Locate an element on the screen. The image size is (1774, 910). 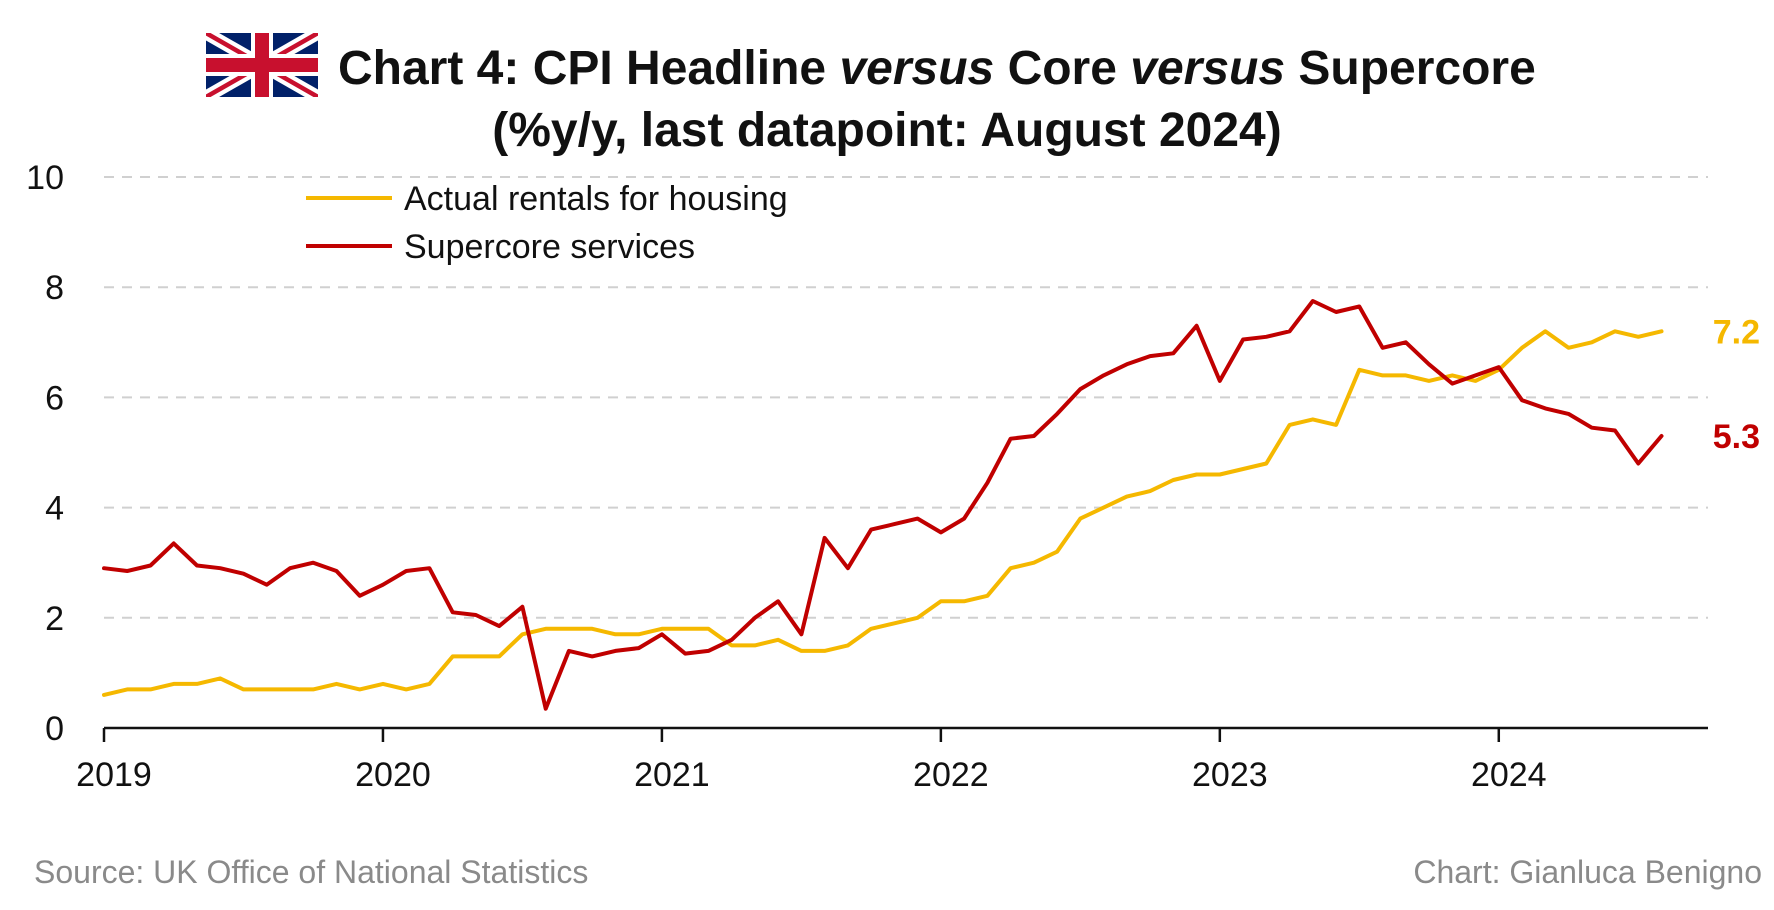
end-value-label: 5.3 is located at coordinates (1736, 437).